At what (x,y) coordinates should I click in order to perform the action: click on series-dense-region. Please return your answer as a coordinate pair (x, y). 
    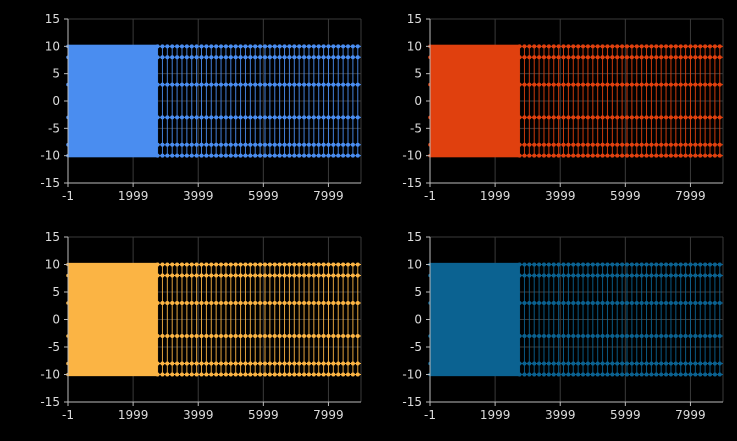
    Looking at the image, I should click on (475, 101).